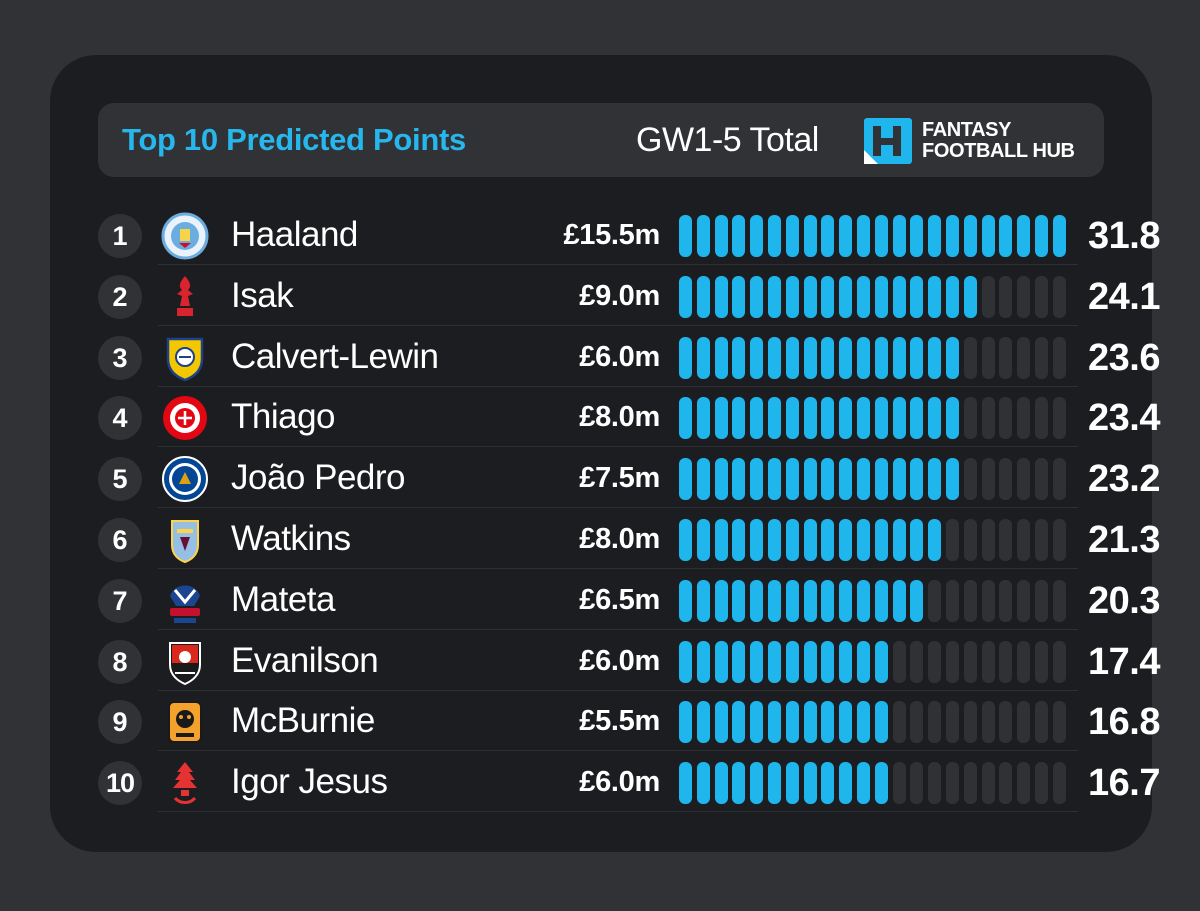 Image resolution: width=1200 pixels, height=911 pixels. What do you see at coordinates (185, 722) in the screenshot?
I see `hull-city-crest-icon` at bounding box center [185, 722].